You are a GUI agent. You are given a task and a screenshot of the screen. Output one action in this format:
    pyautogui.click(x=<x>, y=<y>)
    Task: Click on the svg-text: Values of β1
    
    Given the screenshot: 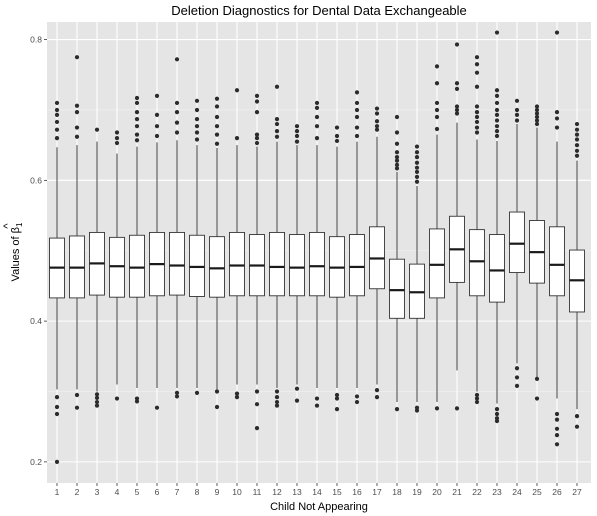 What is the action you would take?
    pyautogui.click(x=17, y=251)
    